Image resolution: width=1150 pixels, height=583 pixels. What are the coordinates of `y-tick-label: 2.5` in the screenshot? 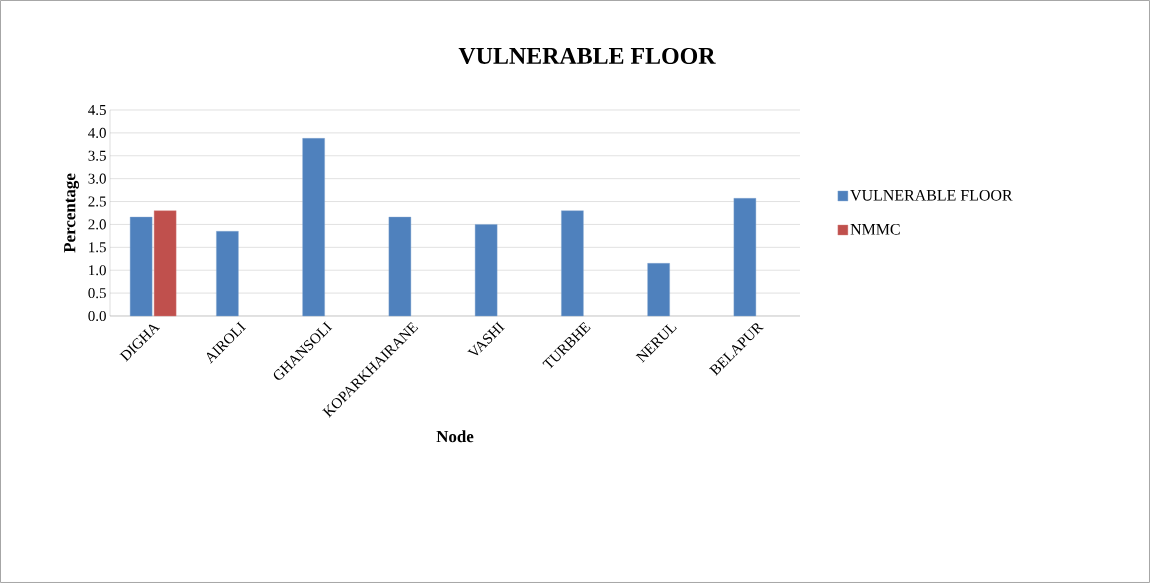 It's located at (97, 201).